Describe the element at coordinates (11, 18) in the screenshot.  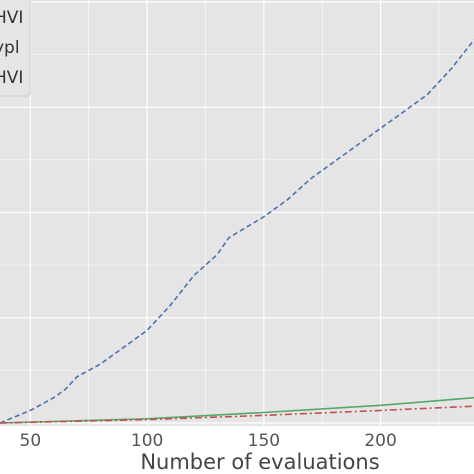
I see `legend-entry-1: HVI` at that location.